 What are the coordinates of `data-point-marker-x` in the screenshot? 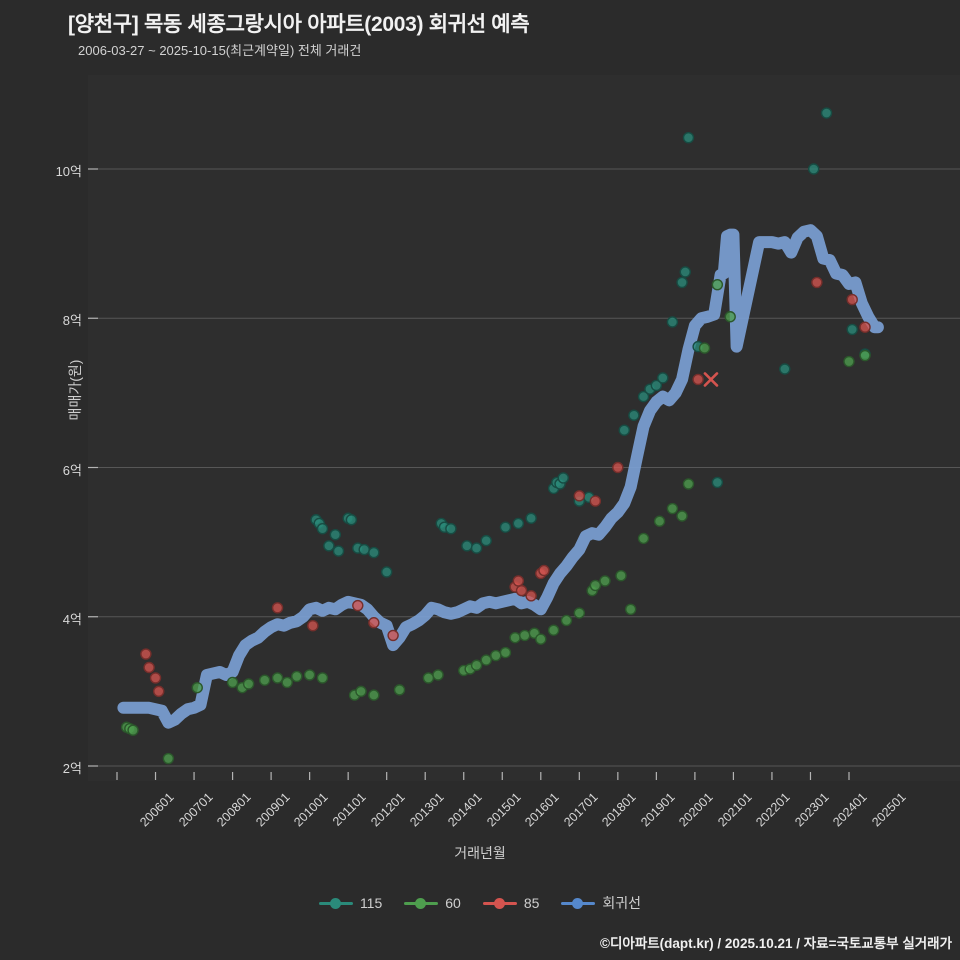 It's located at (711, 379).